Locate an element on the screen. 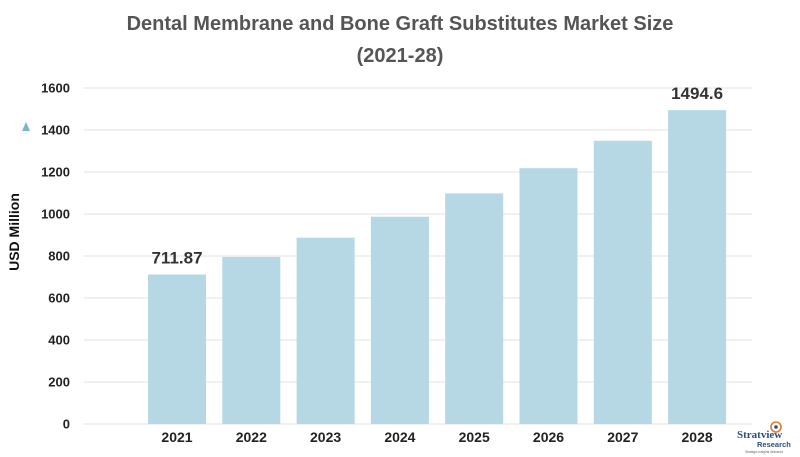  bar-2027 is located at coordinates (622, 282).